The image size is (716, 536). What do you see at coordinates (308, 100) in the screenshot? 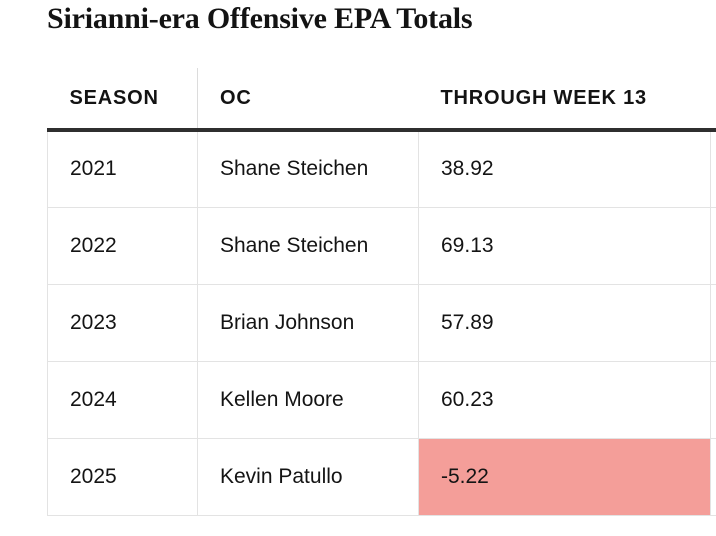
I see `column-header-oc: OC` at bounding box center [308, 100].